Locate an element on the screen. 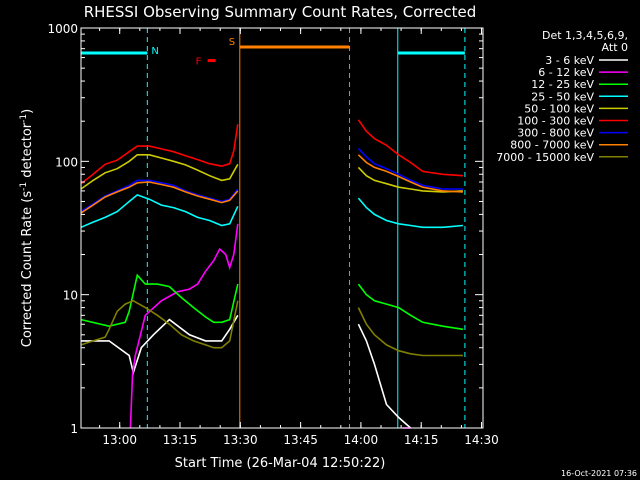  x-axis-label: Start Time (26-Mar-04 12:50:22) is located at coordinates (280, 463).